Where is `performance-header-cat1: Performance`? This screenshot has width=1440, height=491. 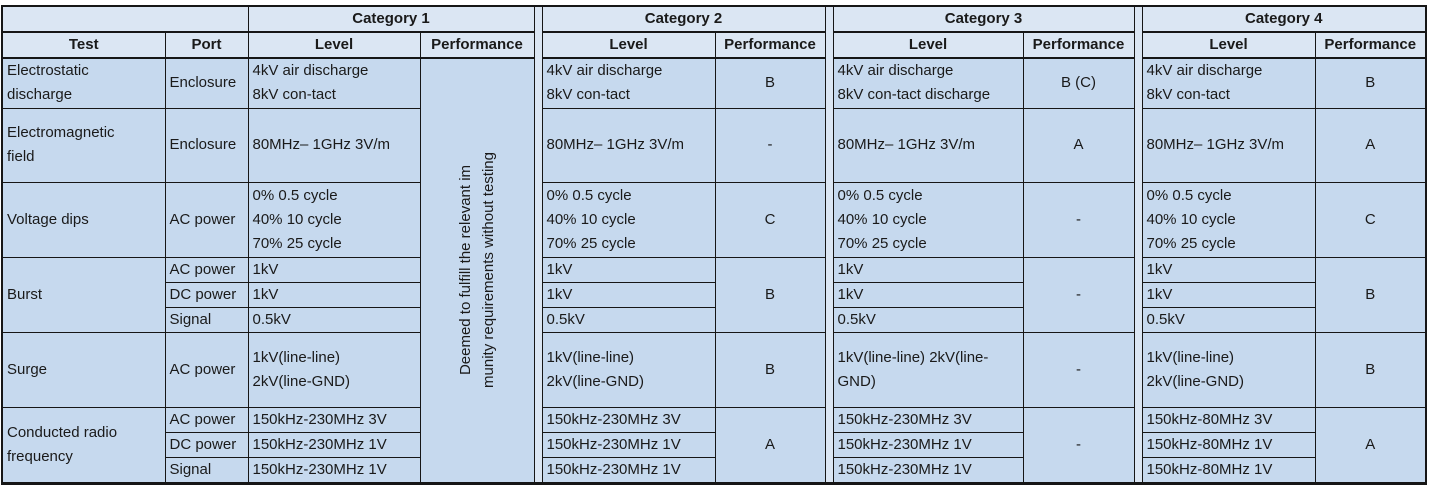
performance-header-cat1: Performance is located at coordinates (477, 45).